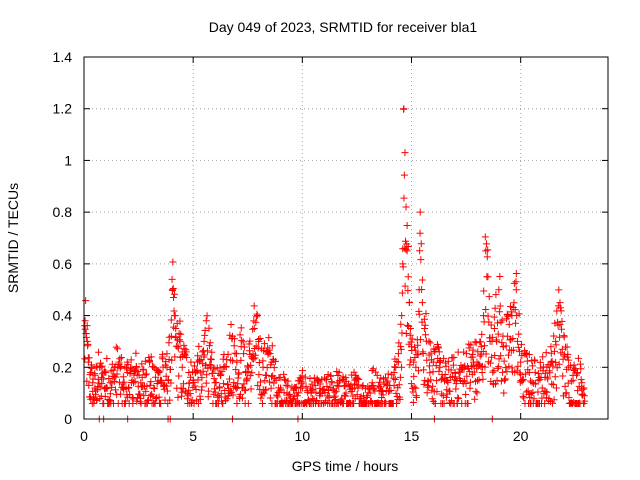 The height and width of the screenshot is (480, 640). Describe the element at coordinates (412, 436) in the screenshot. I see `x-tick-label: 15` at that location.